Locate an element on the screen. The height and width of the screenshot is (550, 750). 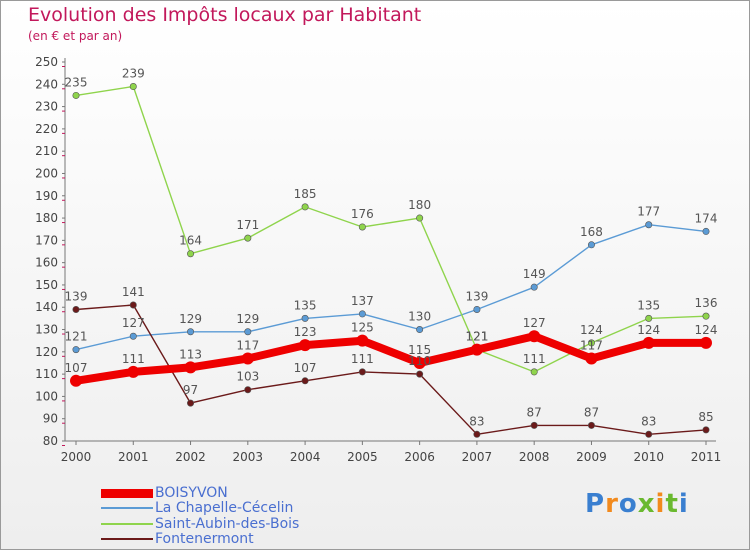
data-label-3: 83 is located at coordinates (648, 421).